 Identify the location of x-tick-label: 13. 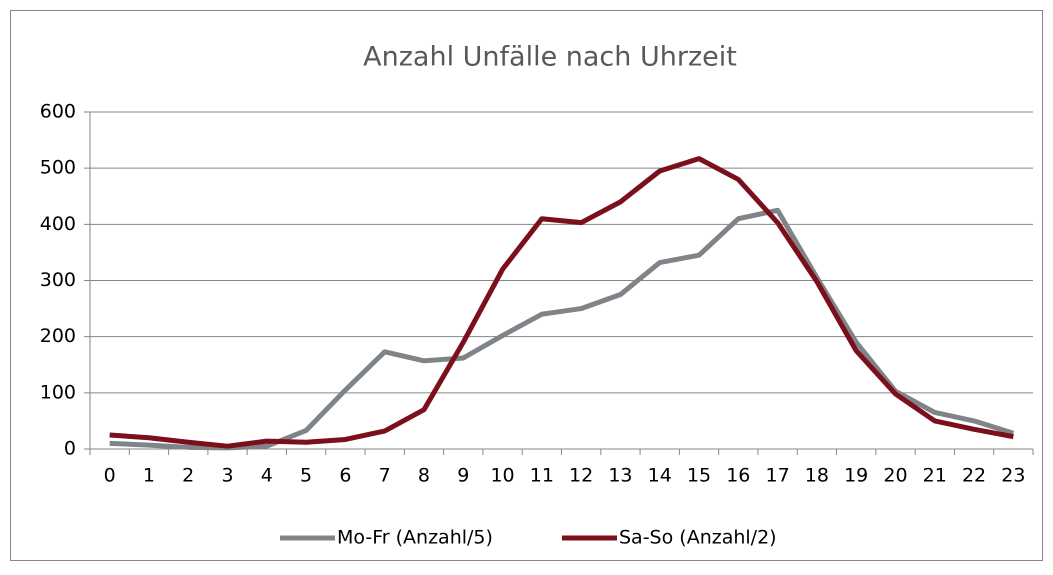
(620, 476).